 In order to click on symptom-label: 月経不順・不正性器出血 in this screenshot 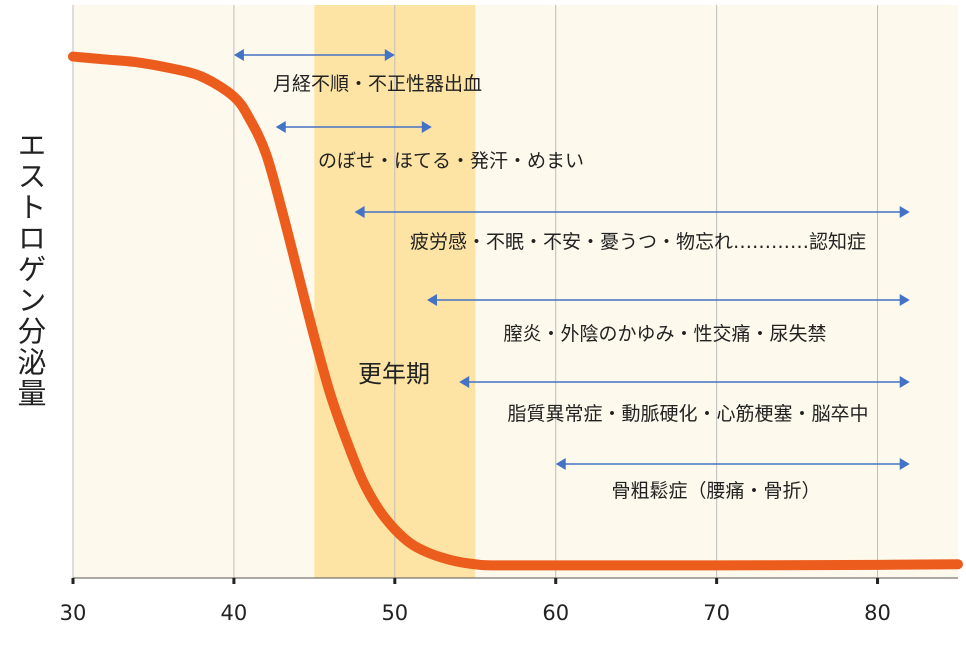, I will do `click(377, 84)`.